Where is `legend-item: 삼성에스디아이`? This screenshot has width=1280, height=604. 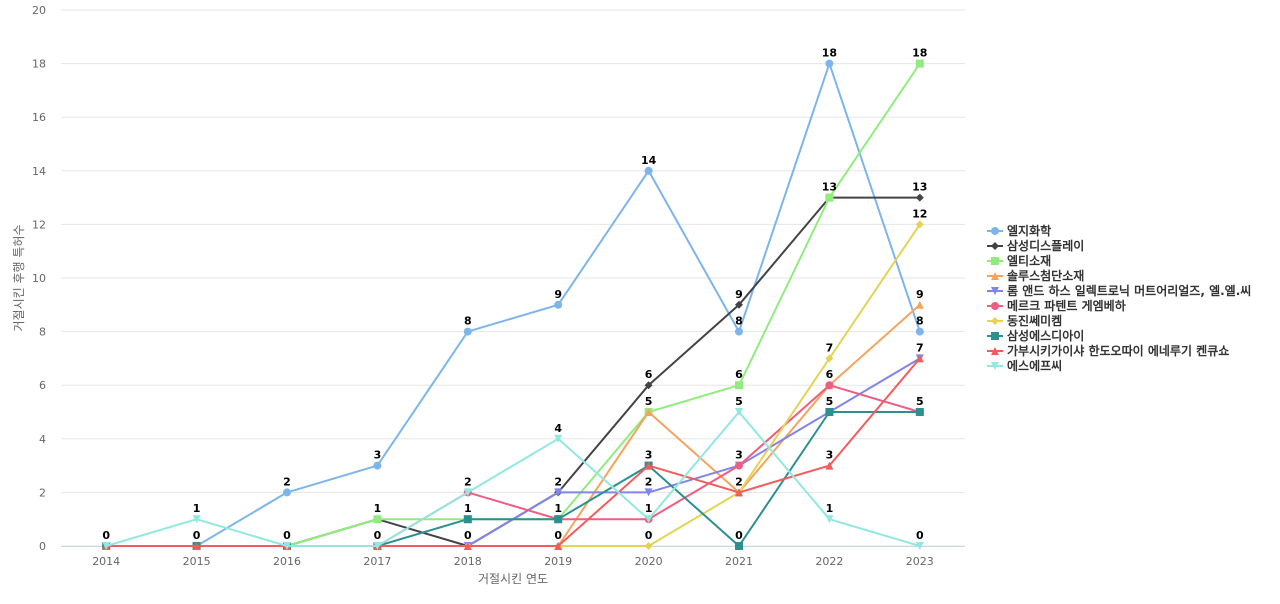
legend-item: 삼성에스디아이 is located at coordinates (1035, 335).